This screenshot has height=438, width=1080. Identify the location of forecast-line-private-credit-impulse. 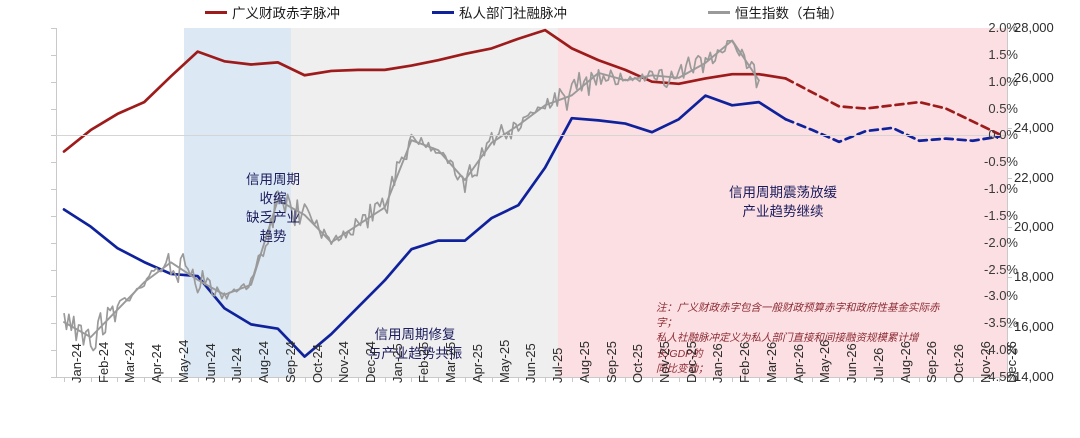
(892, 130).